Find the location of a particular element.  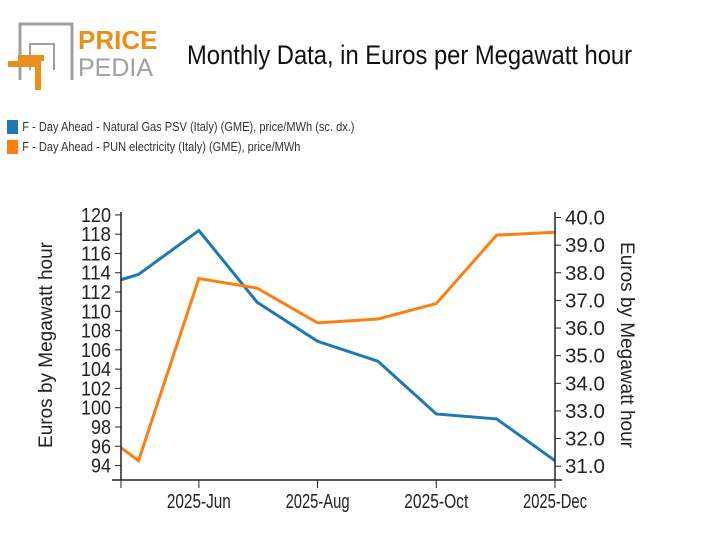

y-right-tick-label: 33.0 is located at coordinates (585, 412).